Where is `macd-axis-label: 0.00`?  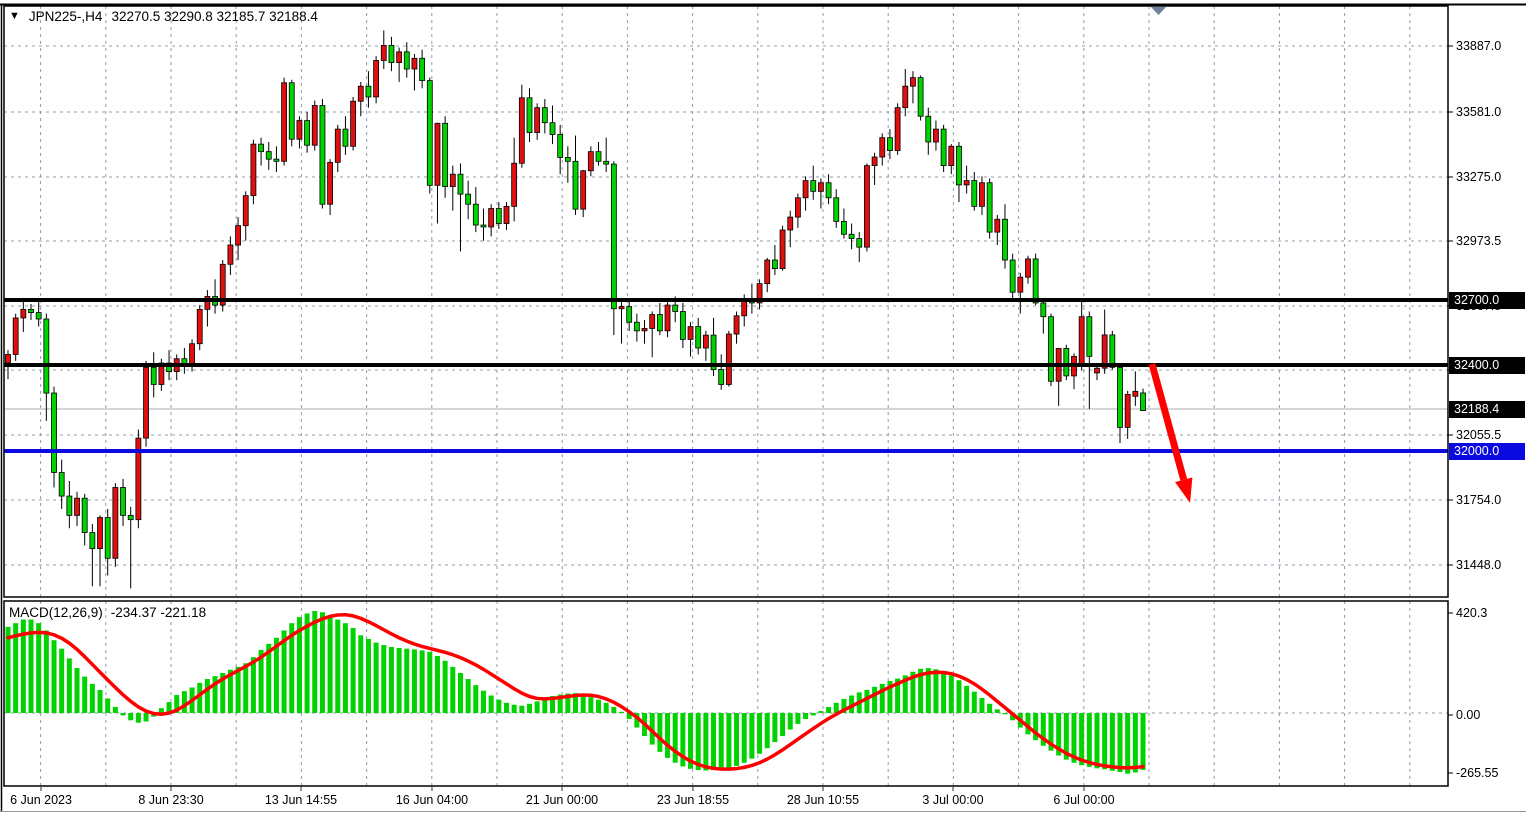 macd-axis-label: 0.00 is located at coordinates (1468, 715).